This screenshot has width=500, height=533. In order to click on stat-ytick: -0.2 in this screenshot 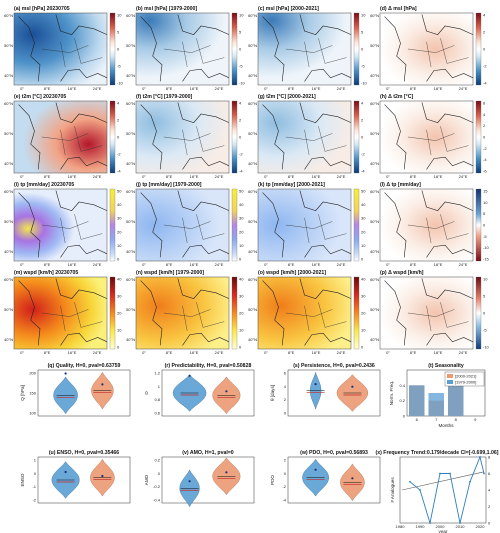, I will do `click(157, 486)`.